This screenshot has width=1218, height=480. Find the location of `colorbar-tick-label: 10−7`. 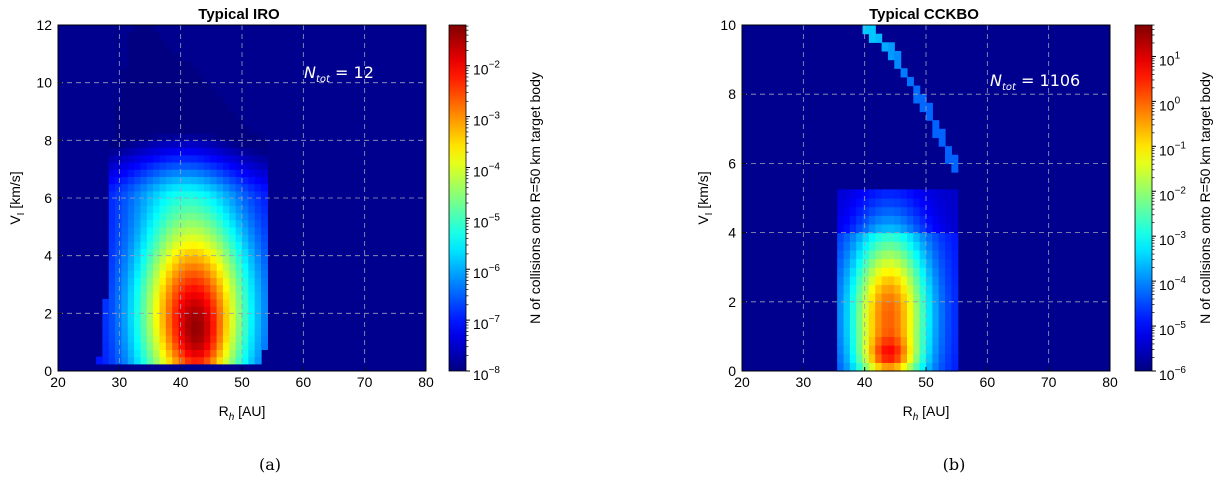

colorbar-tick-label: 10−7 is located at coordinates (486, 323).